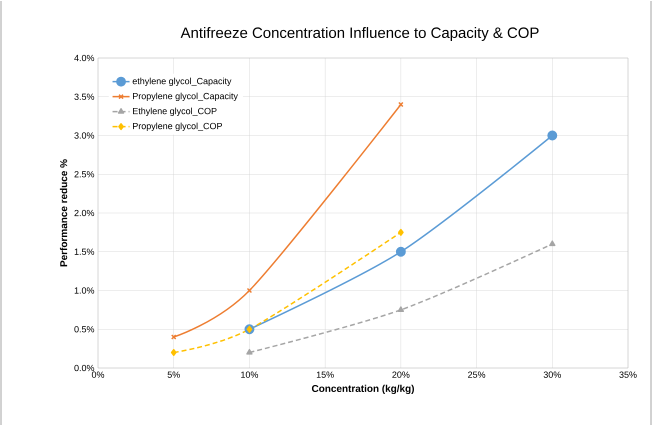  What do you see at coordinates (84, 97) in the screenshot?
I see `y-tick-label: 3.5%` at bounding box center [84, 97].